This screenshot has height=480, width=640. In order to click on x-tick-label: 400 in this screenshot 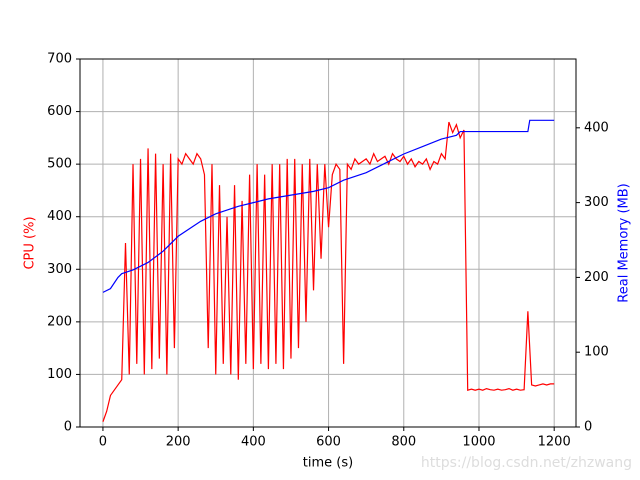, I will do `click(253, 442)`.